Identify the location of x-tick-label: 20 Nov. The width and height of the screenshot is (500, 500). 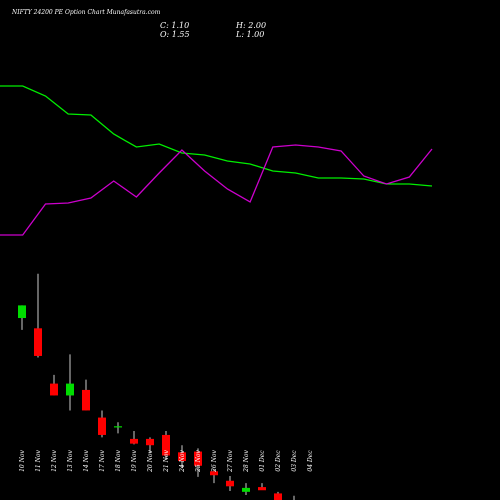
(150, 460).